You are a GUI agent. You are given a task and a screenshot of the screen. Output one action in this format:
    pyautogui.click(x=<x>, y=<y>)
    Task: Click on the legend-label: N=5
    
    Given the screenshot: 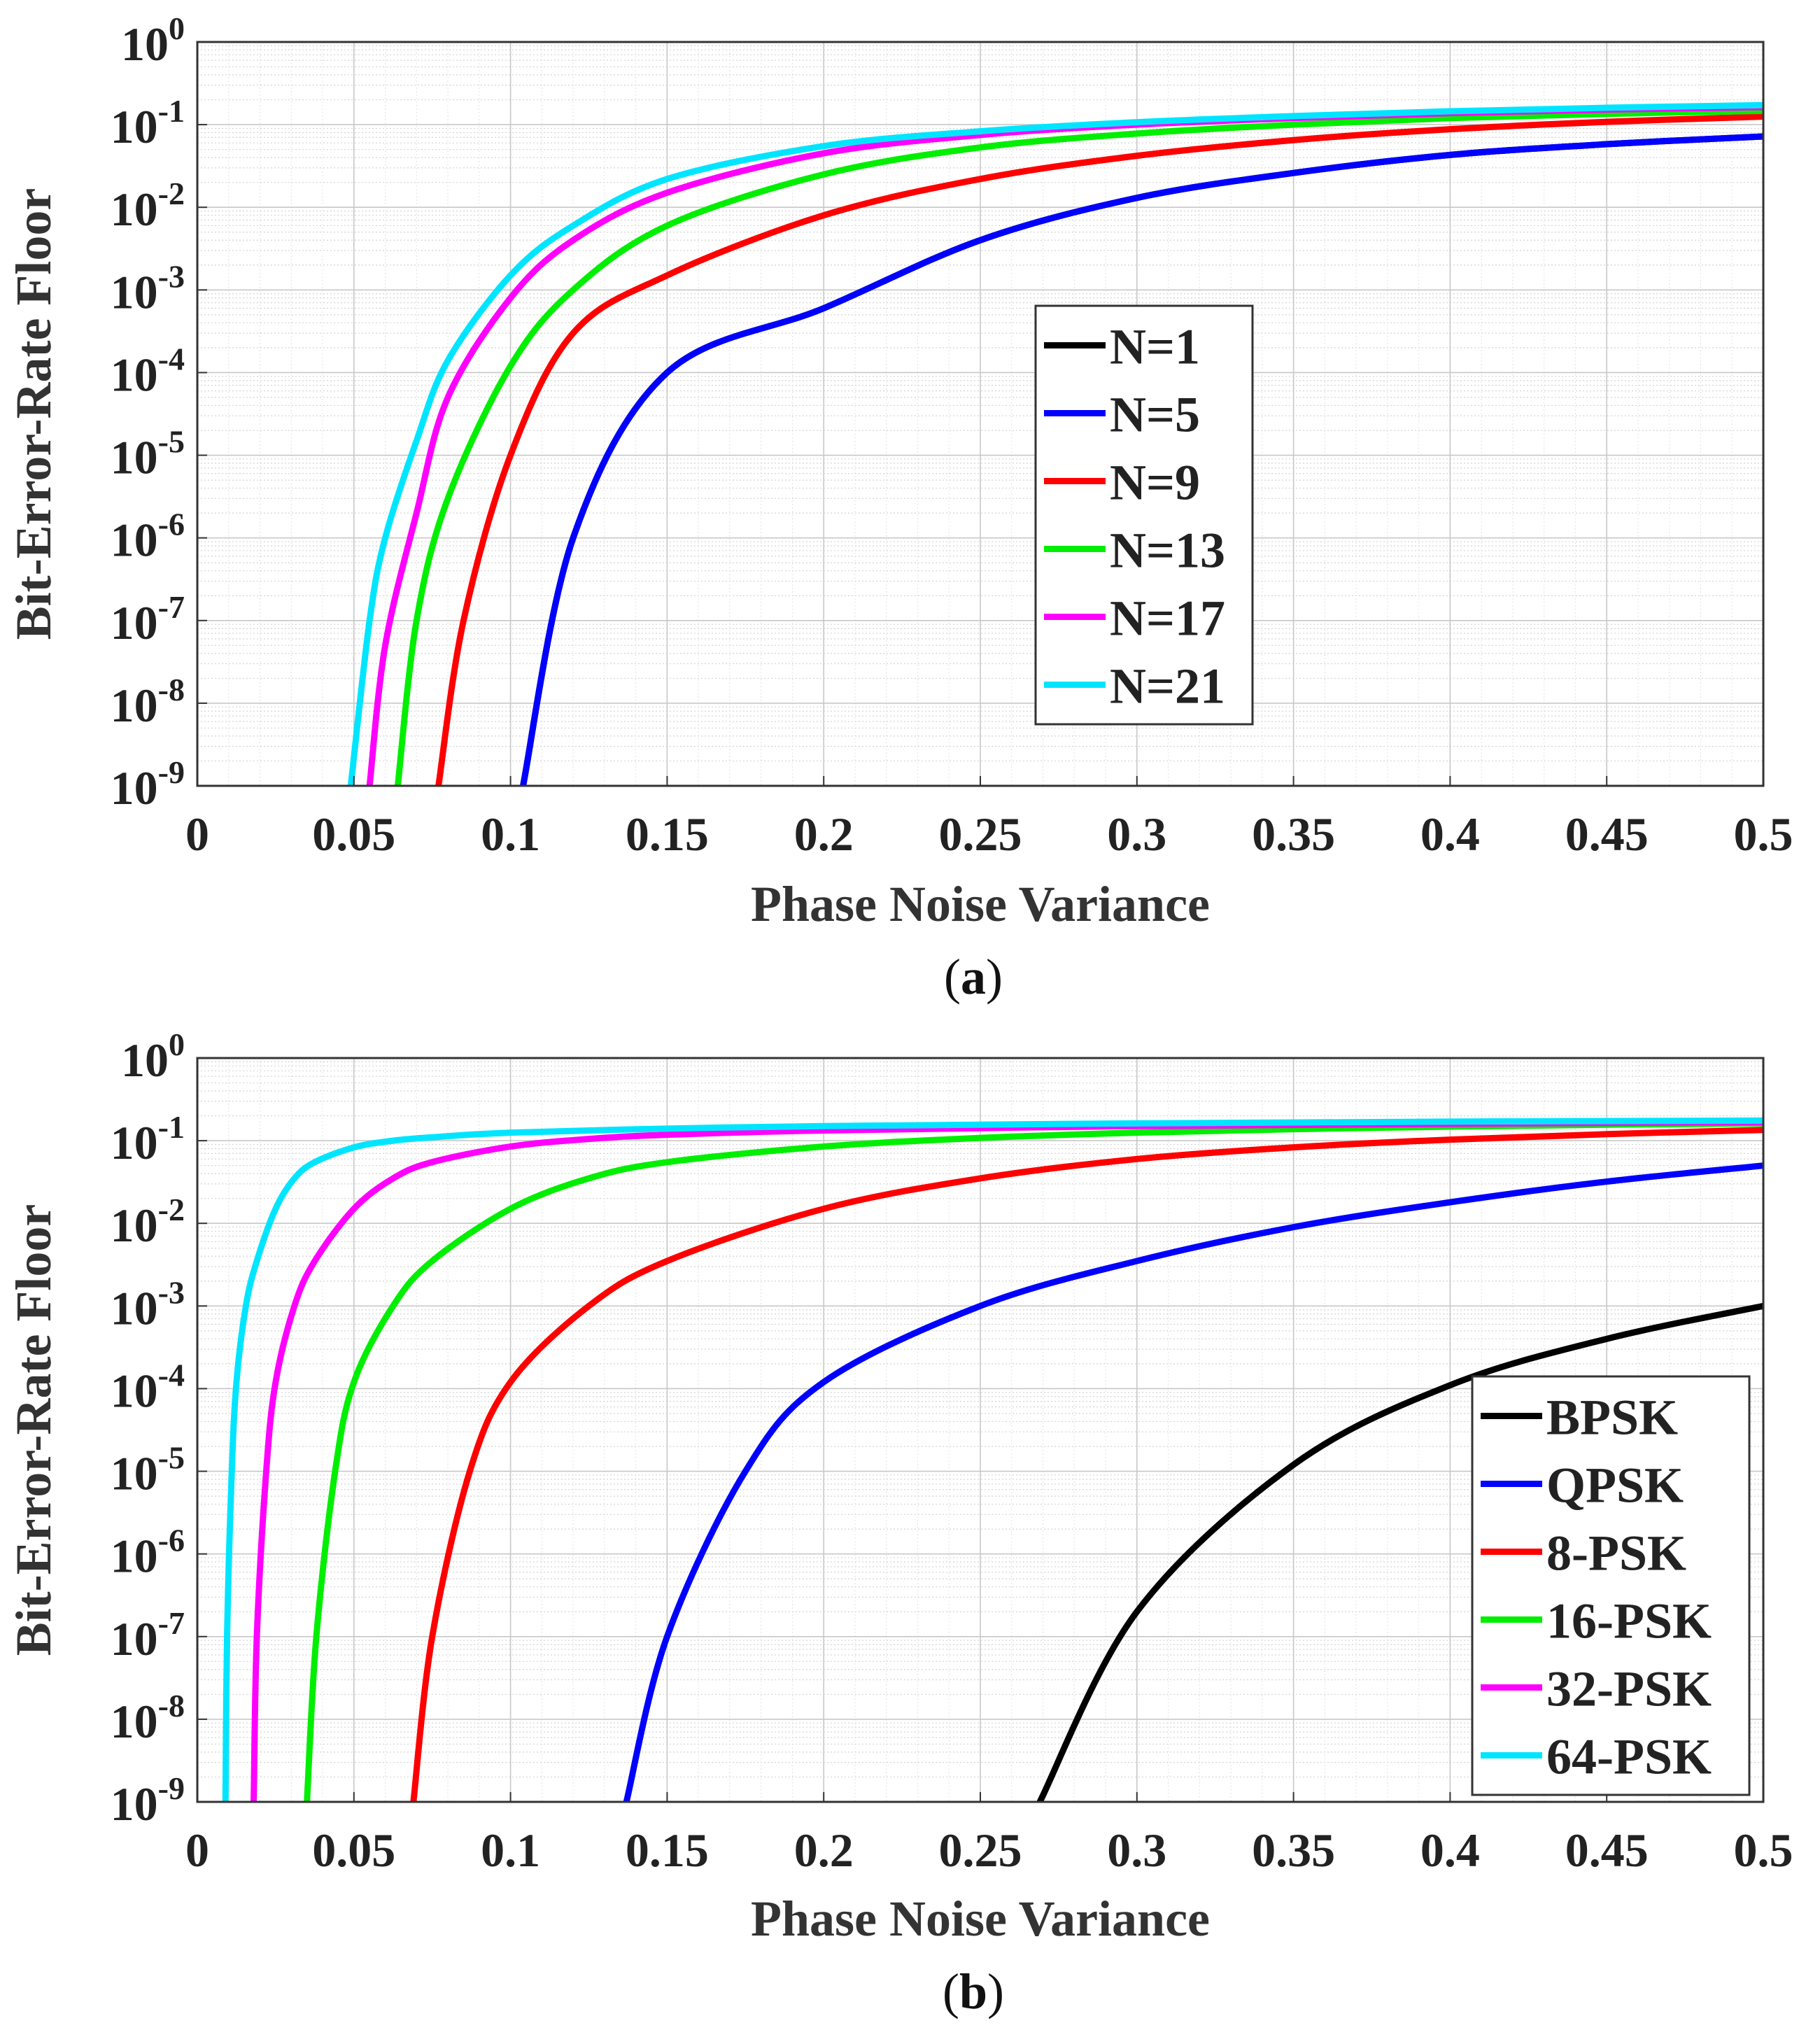 What is the action you would take?
    pyautogui.click(x=1155, y=415)
    